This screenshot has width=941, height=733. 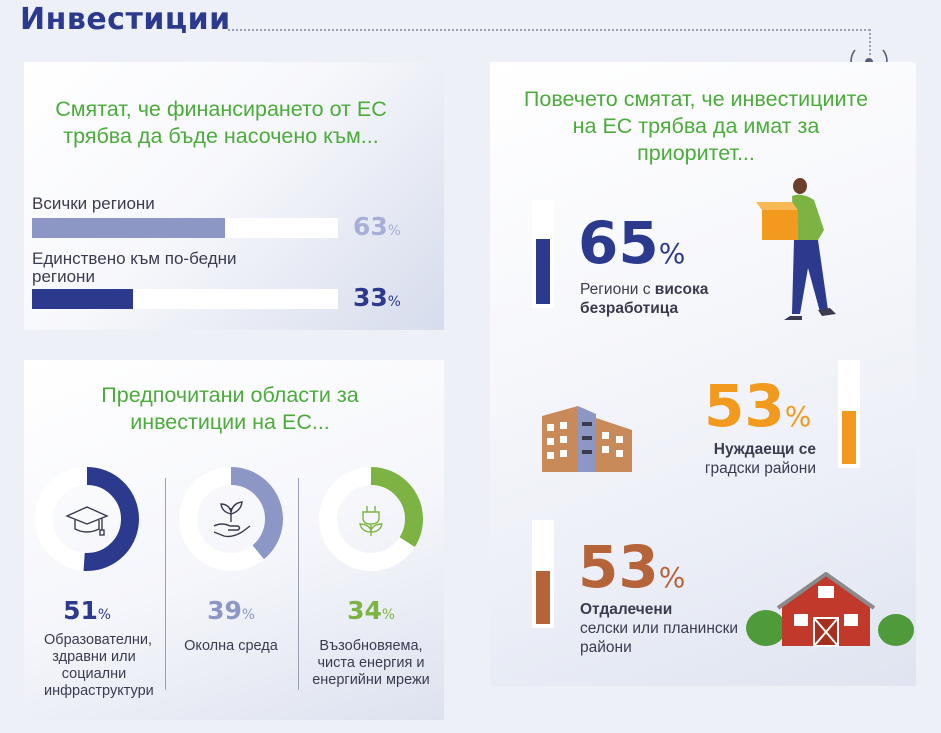 I want to click on label-unemployment: Региони с висока безработица, so click(x=665, y=299).